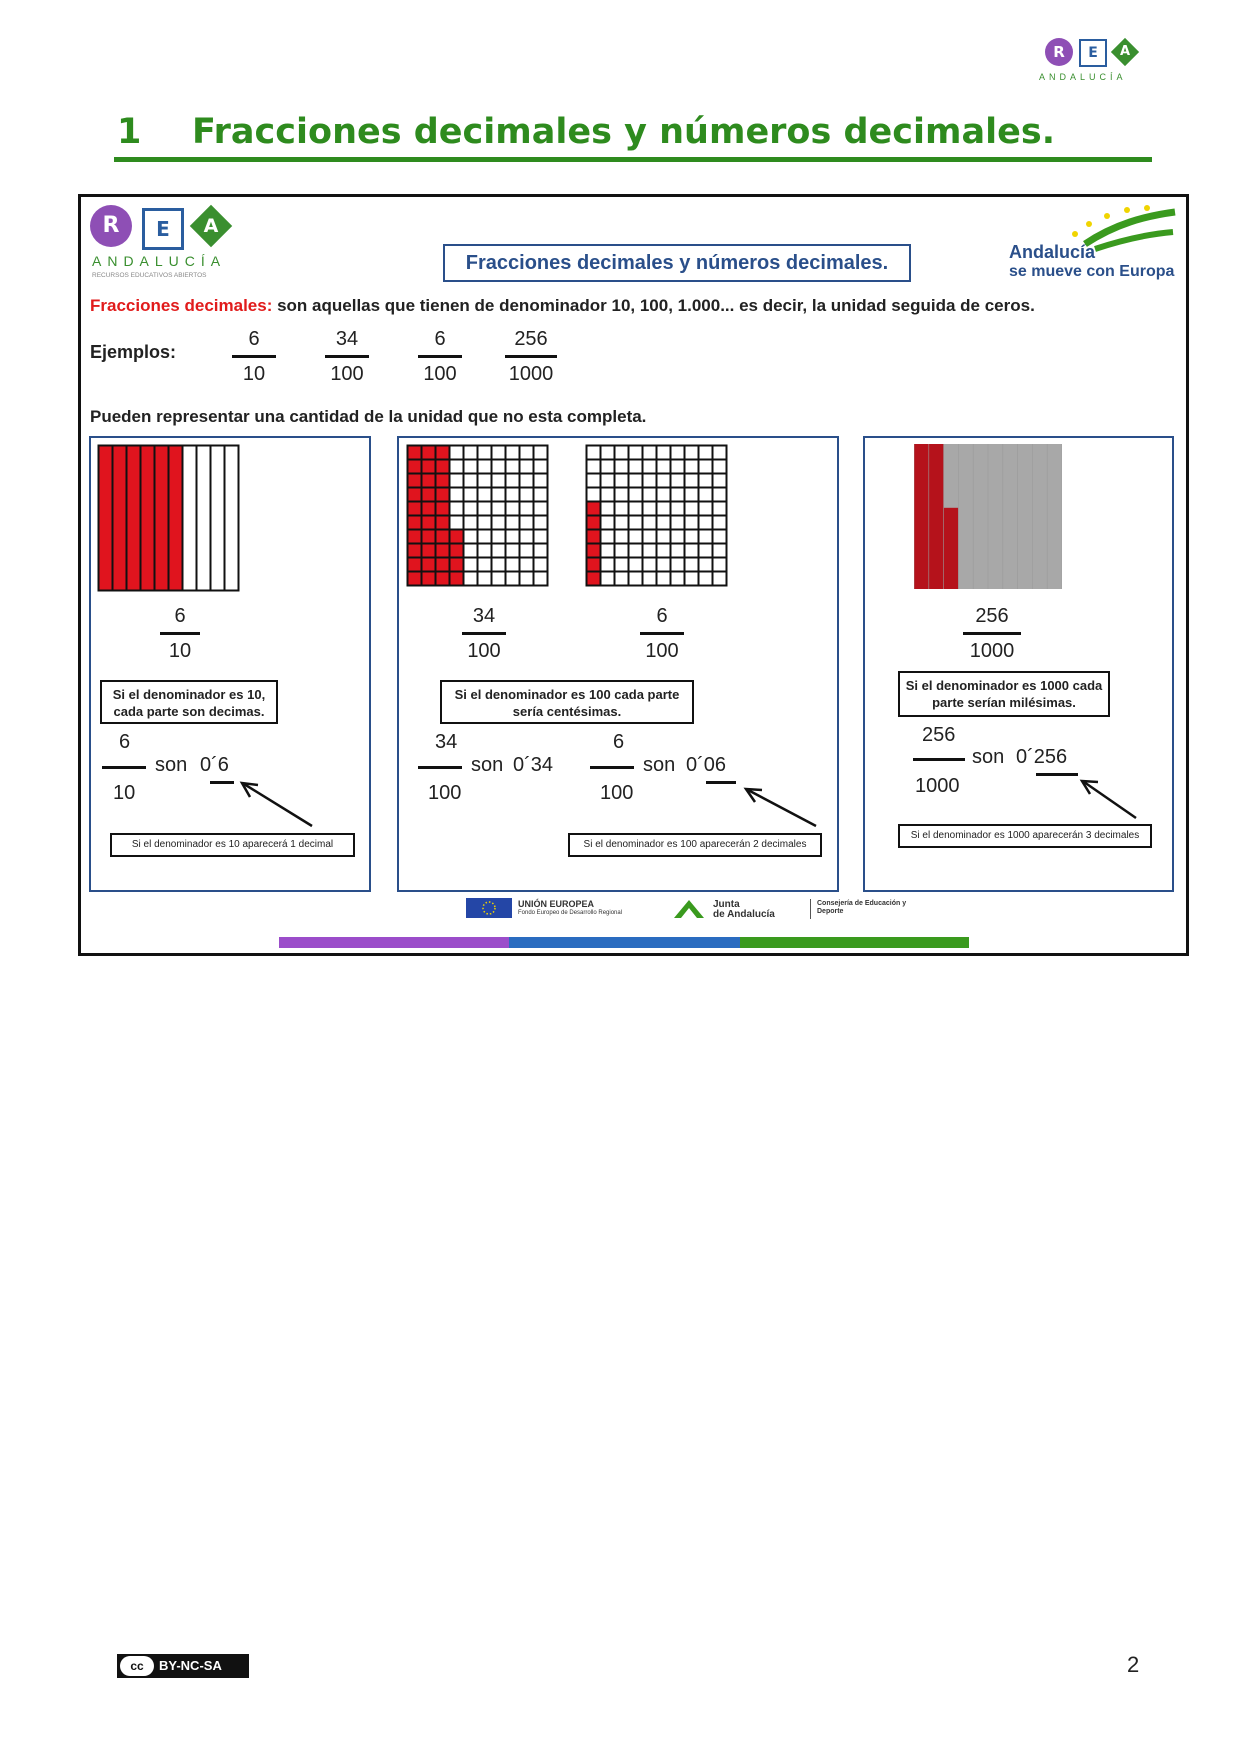 The image size is (1241, 1754). What do you see at coordinates (1083, 77) in the screenshot?
I see `rea-andalucia-text: ANDALUCÍA` at bounding box center [1083, 77].